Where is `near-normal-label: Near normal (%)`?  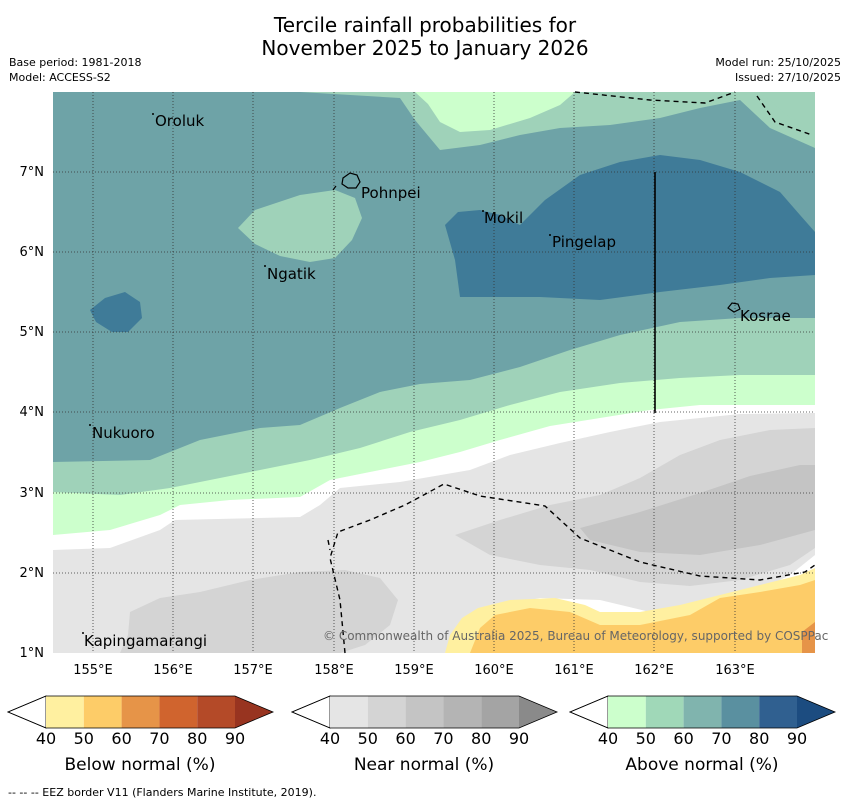
near-normal-label: Near normal (%) is located at coordinates (424, 765).